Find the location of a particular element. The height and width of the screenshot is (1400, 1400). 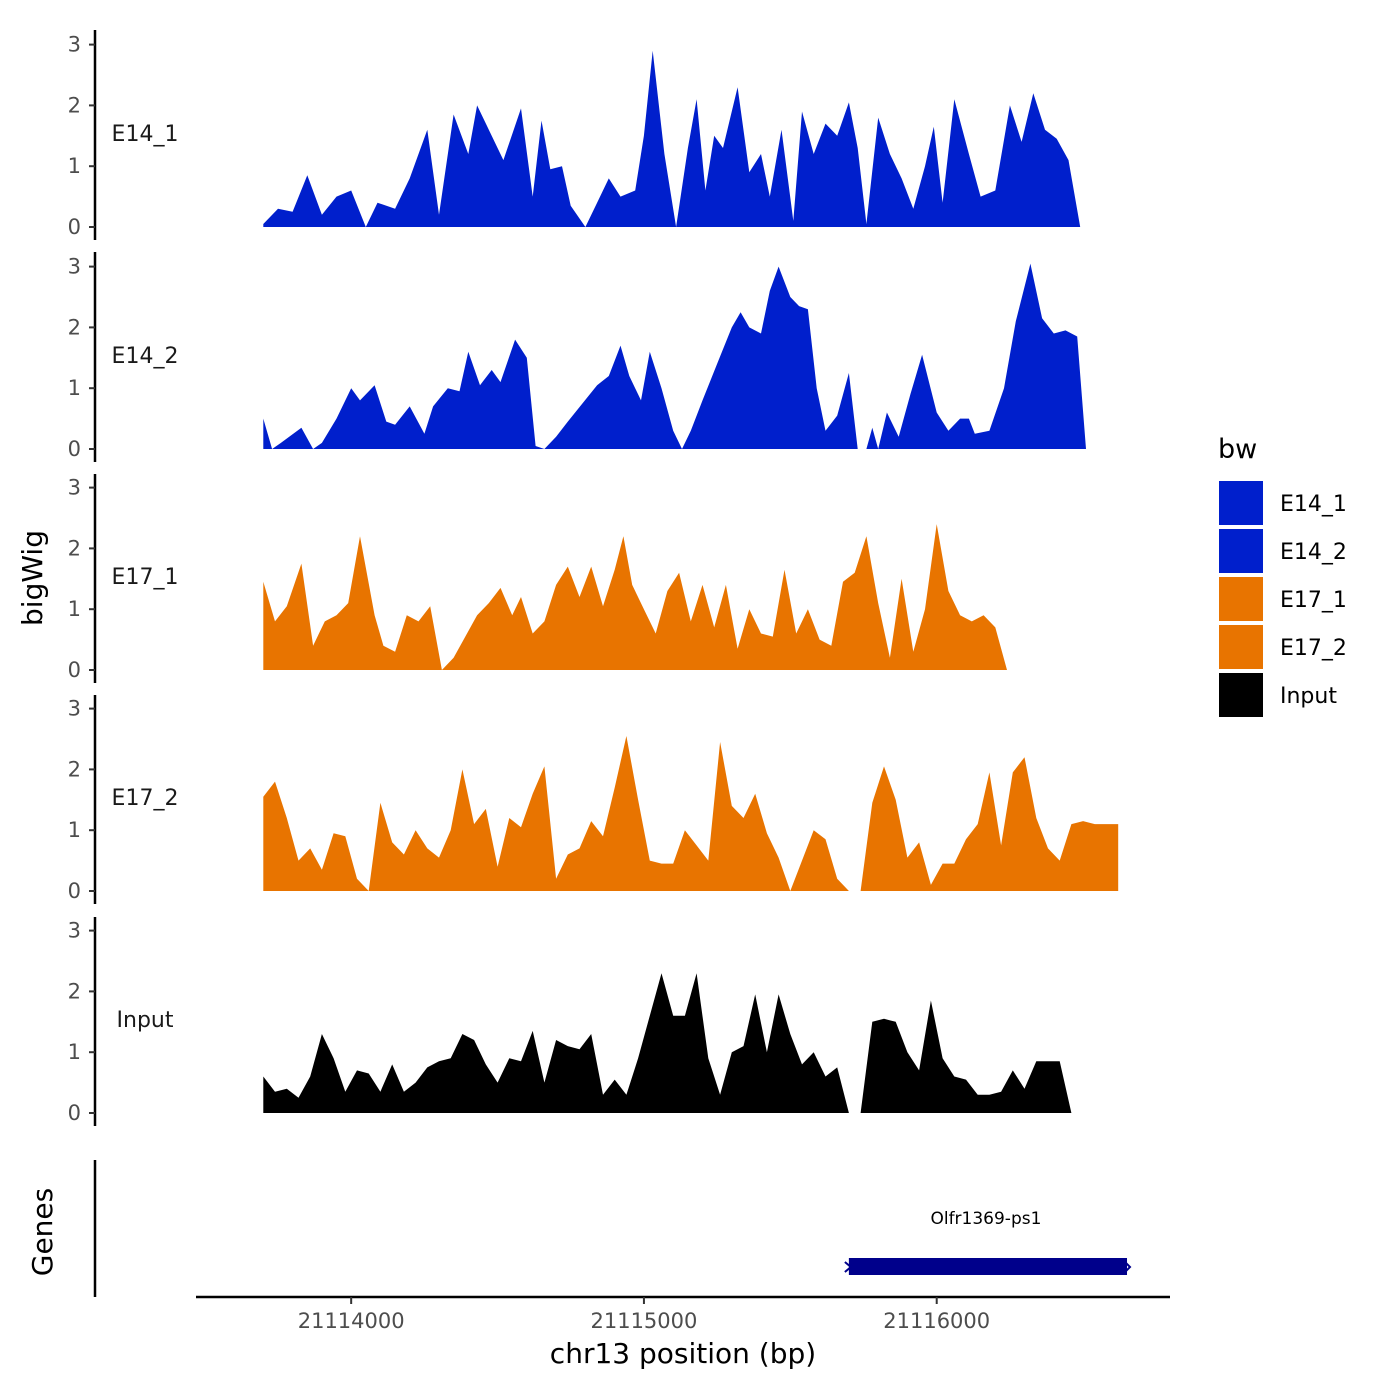

track-label: E14_2 is located at coordinates (145, 356).